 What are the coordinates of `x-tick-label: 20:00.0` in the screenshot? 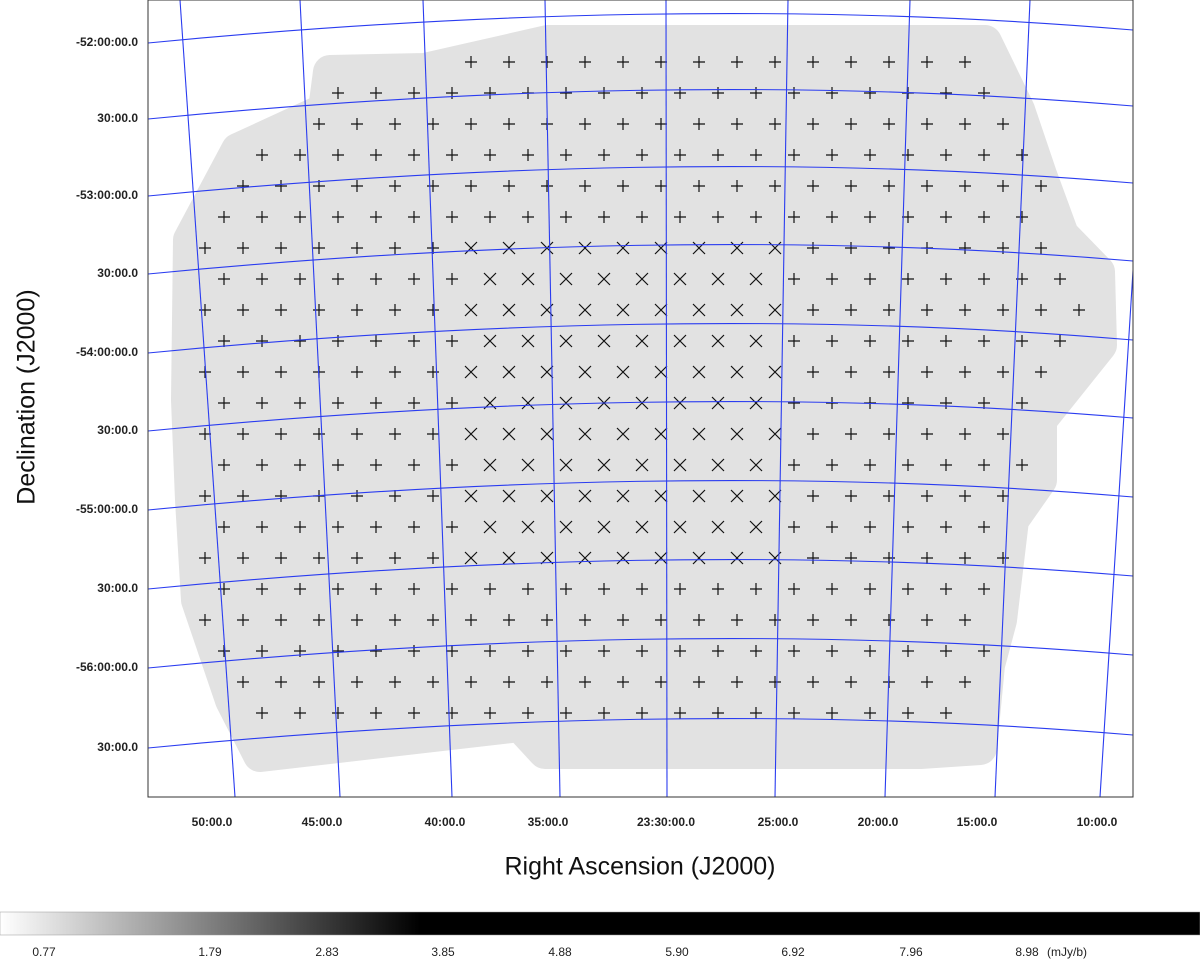 It's located at (878, 822).